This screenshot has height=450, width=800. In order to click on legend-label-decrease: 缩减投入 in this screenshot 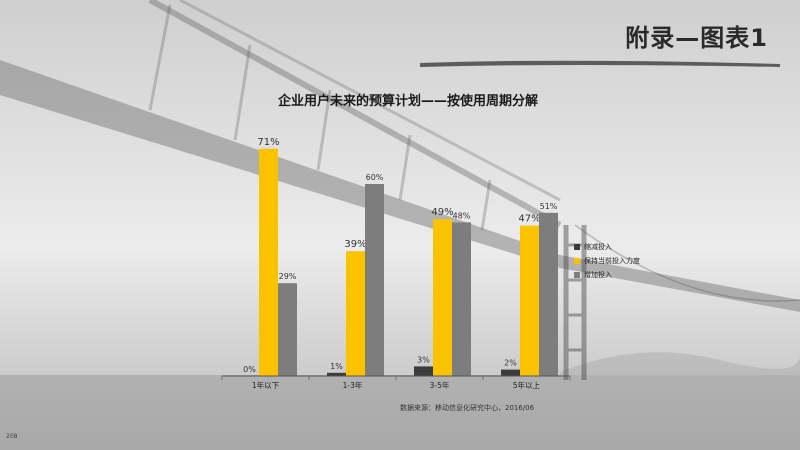, I will do `click(598, 247)`.